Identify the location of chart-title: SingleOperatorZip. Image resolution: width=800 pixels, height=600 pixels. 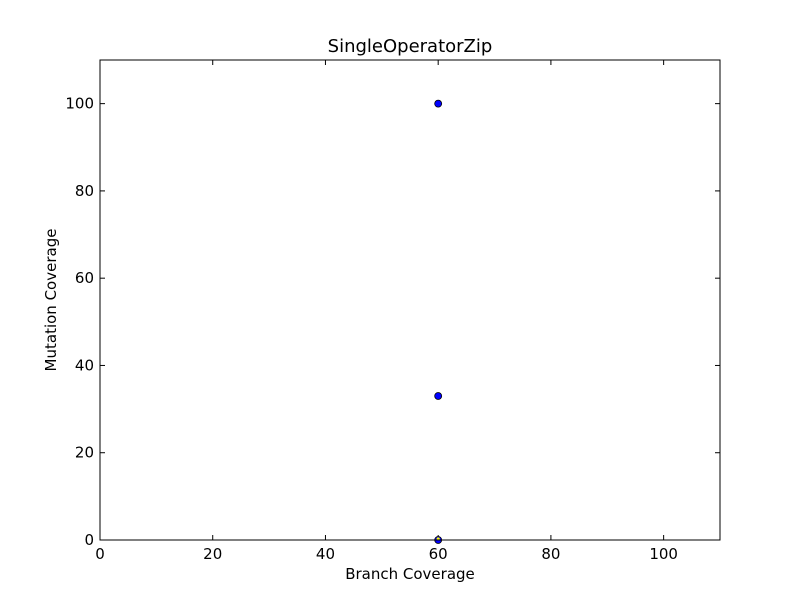
(410, 46).